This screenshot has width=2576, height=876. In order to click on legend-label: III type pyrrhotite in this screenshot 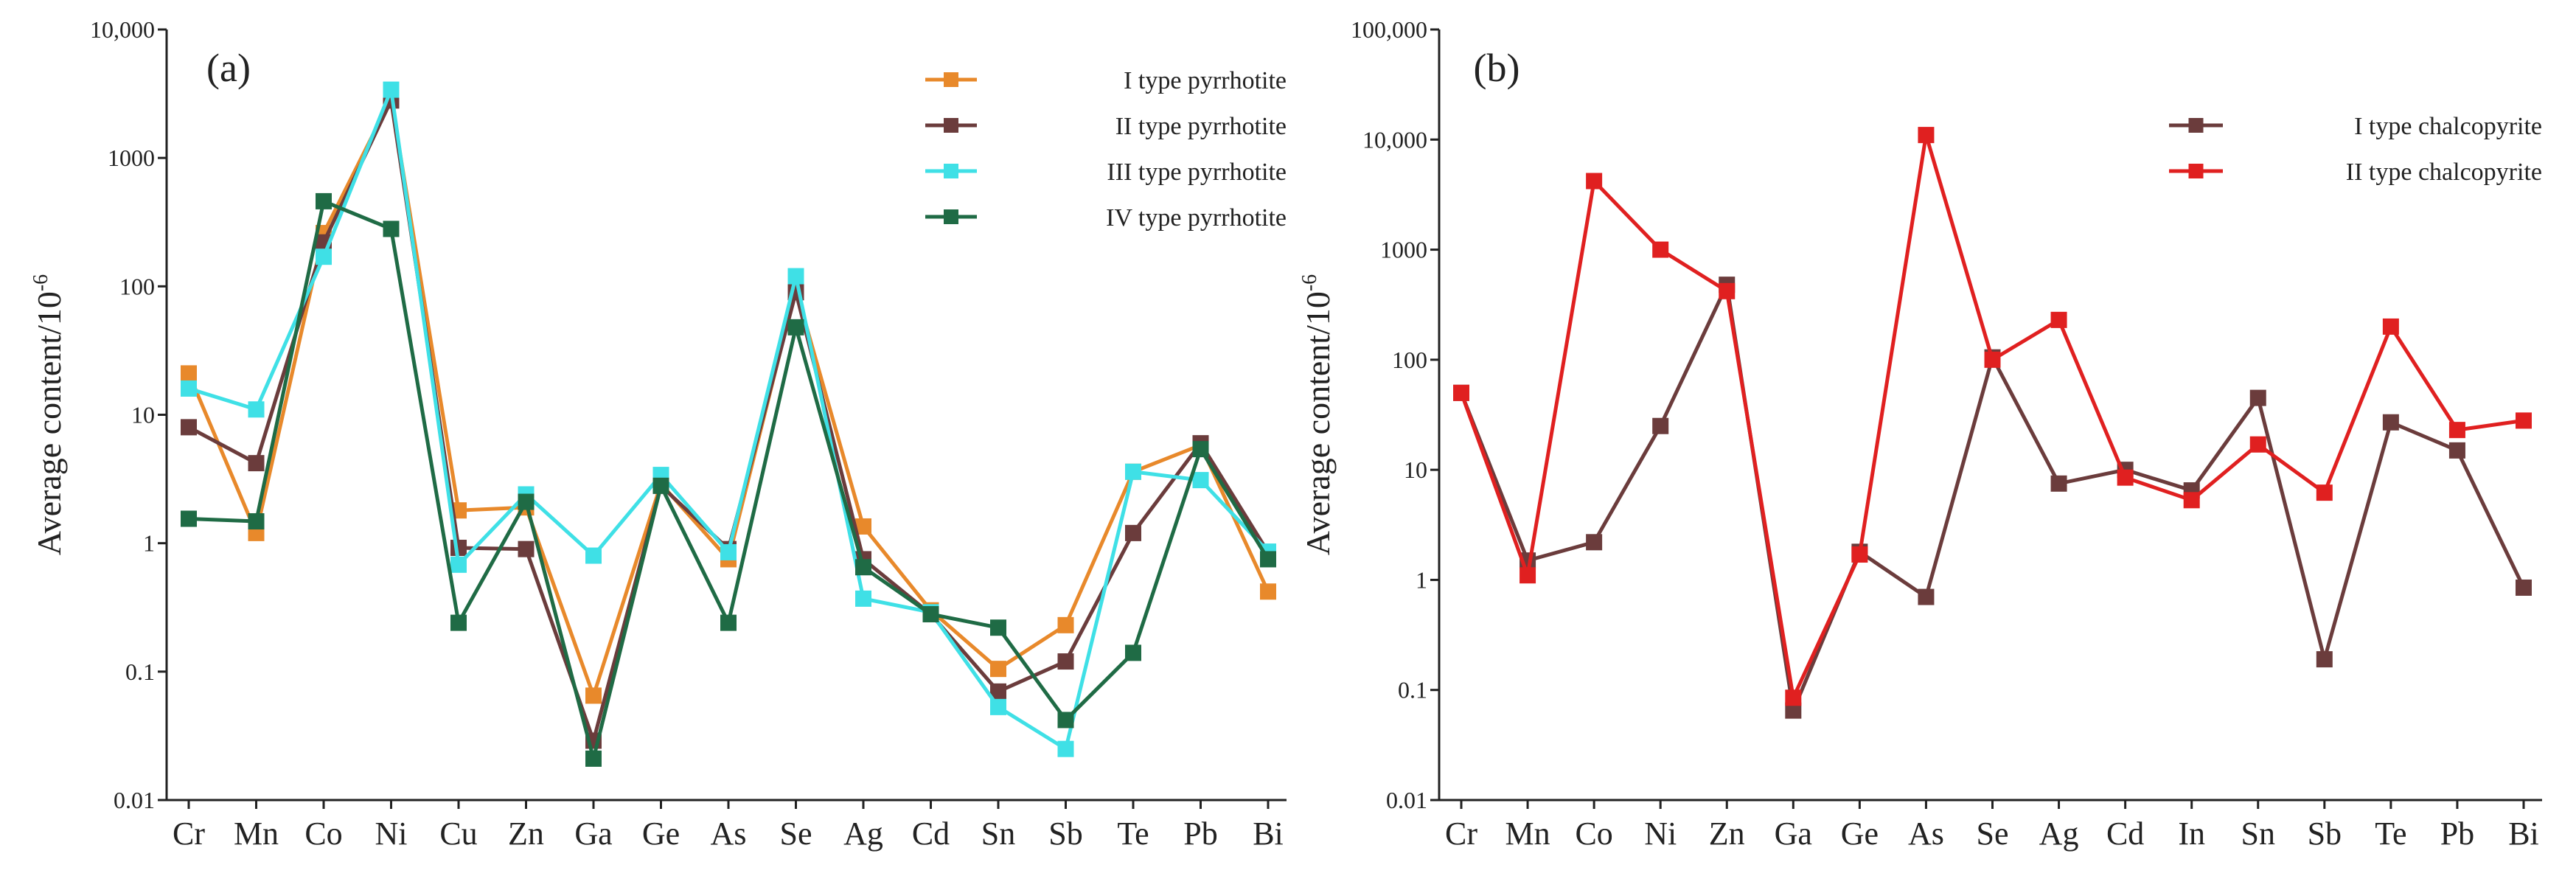, I will do `click(1197, 172)`.